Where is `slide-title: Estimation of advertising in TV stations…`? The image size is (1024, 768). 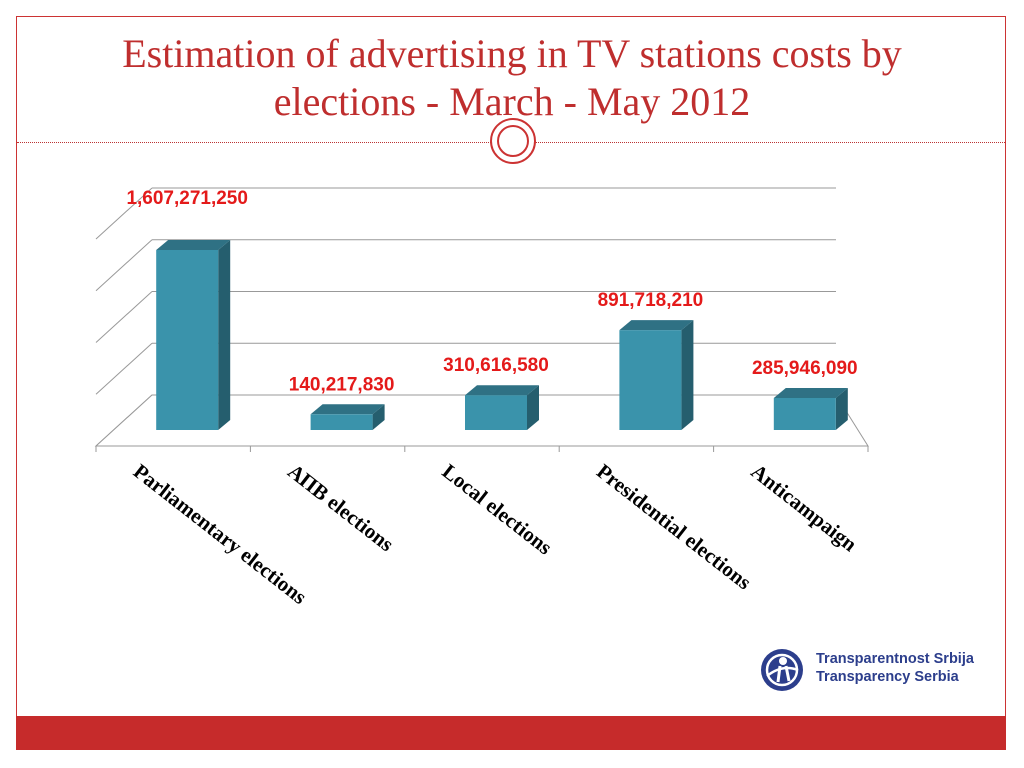
slide-title: Estimation of advertising in TV stations… is located at coordinates (512, 78).